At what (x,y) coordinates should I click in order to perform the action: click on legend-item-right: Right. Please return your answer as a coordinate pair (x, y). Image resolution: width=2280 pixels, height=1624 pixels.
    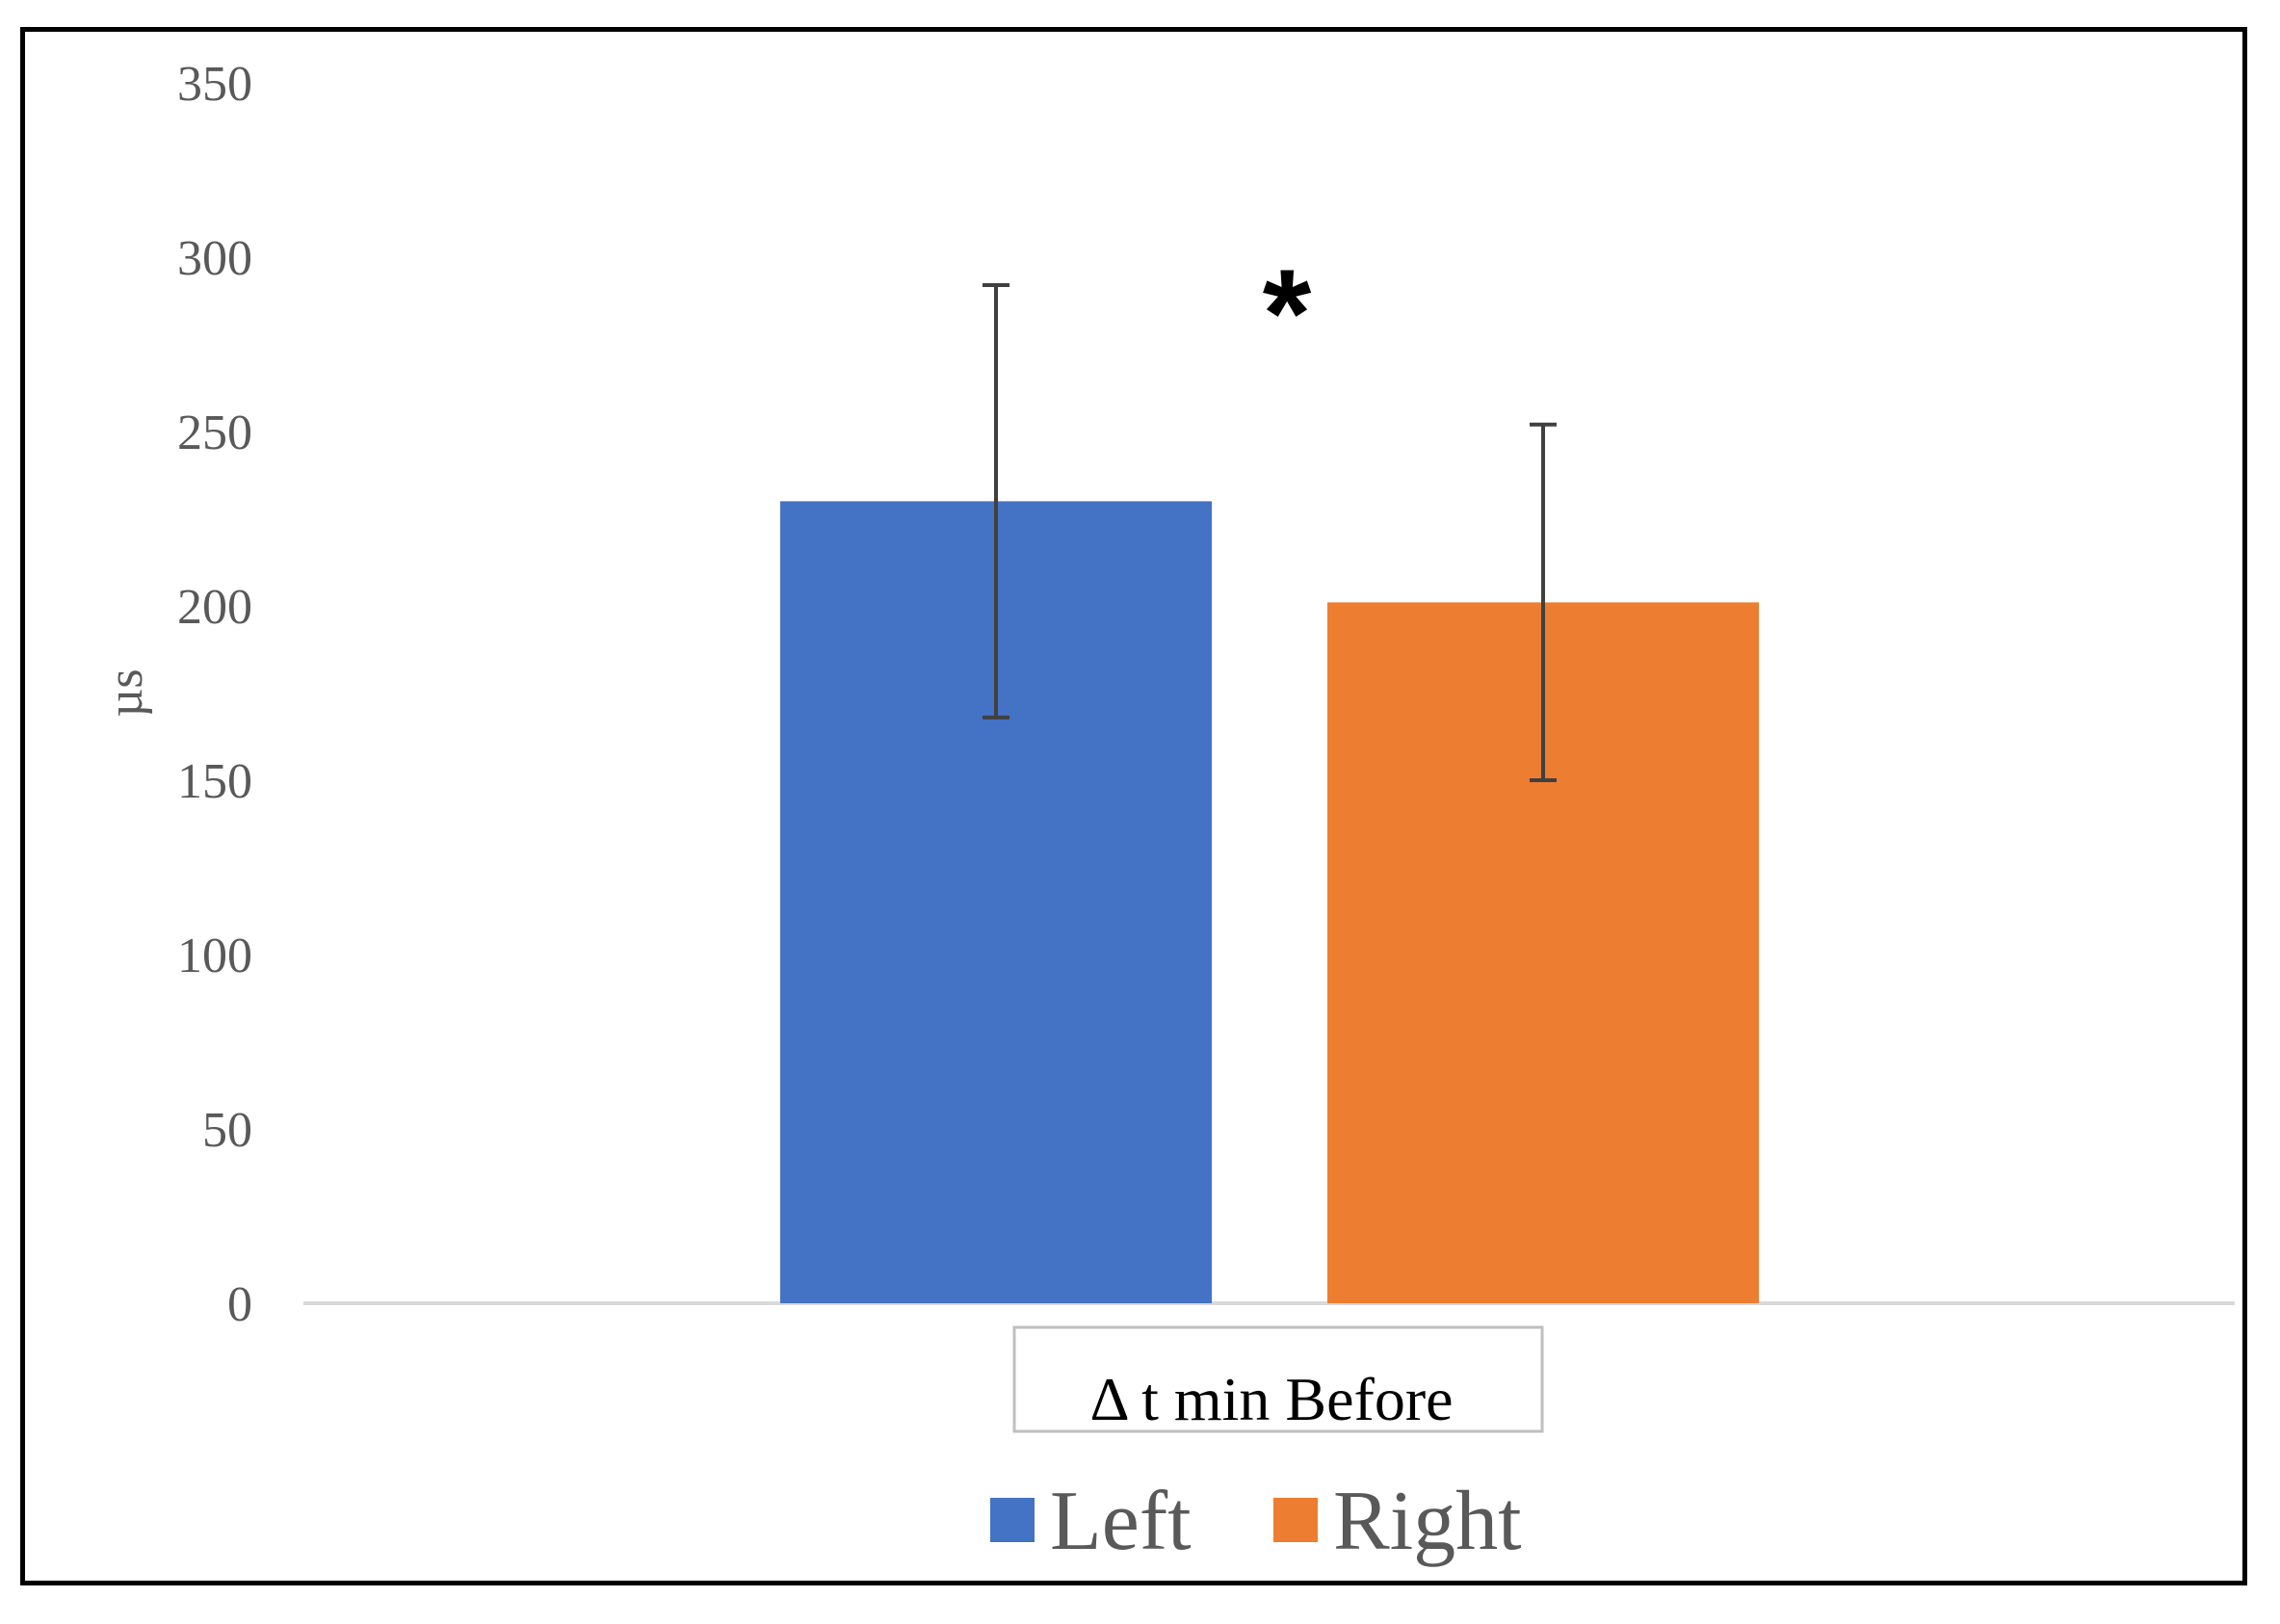
    Looking at the image, I should click on (1397, 1521).